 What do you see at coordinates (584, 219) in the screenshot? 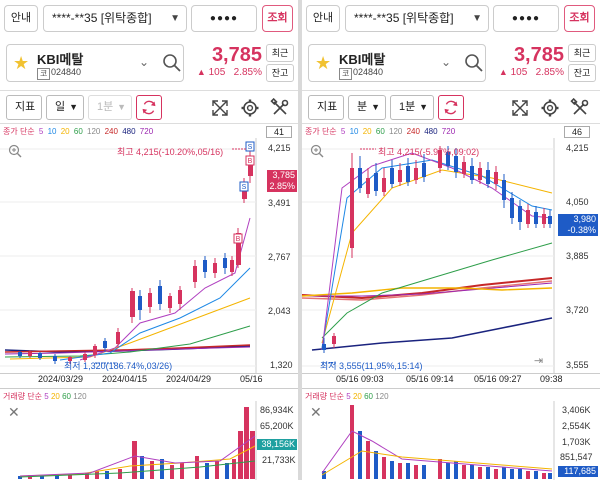
I see `tag-price: 3,980` at bounding box center [584, 219].